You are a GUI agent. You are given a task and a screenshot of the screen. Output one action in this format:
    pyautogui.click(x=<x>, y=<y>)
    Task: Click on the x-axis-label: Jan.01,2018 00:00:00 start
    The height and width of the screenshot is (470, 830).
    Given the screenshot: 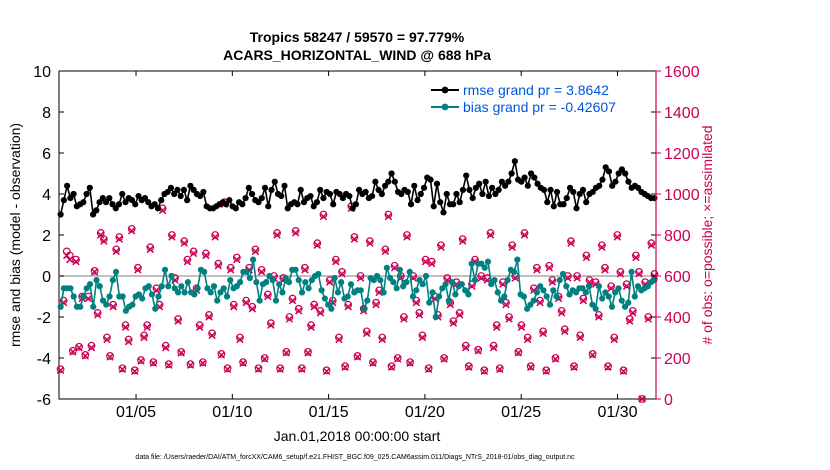 What is the action you would take?
    pyautogui.click(x=357, y=436)
    